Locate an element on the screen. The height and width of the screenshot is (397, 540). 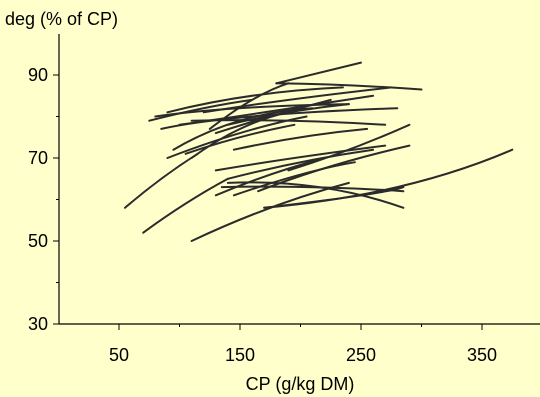
y-axis-title: deg (% of CP) is located at coordinates (61, 19).